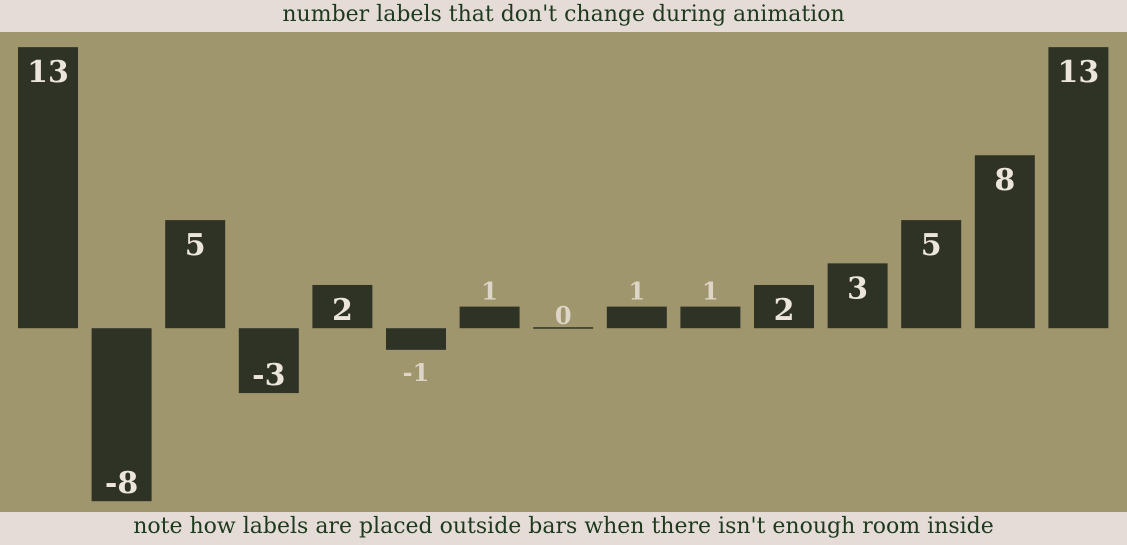 The height and width of the screenshot is (545, 1127). Describe the element at coordinates (416, 372) in the screenshot. I see `bar-value-label: -1` at that location.